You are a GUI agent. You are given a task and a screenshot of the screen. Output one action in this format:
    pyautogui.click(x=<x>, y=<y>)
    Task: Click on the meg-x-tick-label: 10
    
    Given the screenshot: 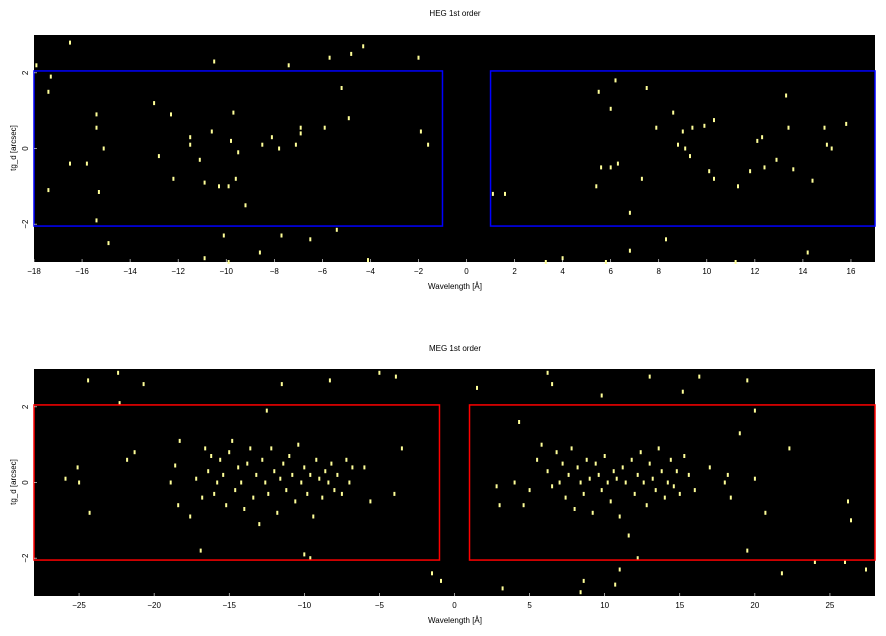 What is the action you would take?
    pyautogui.click(x=604, y=605)
    